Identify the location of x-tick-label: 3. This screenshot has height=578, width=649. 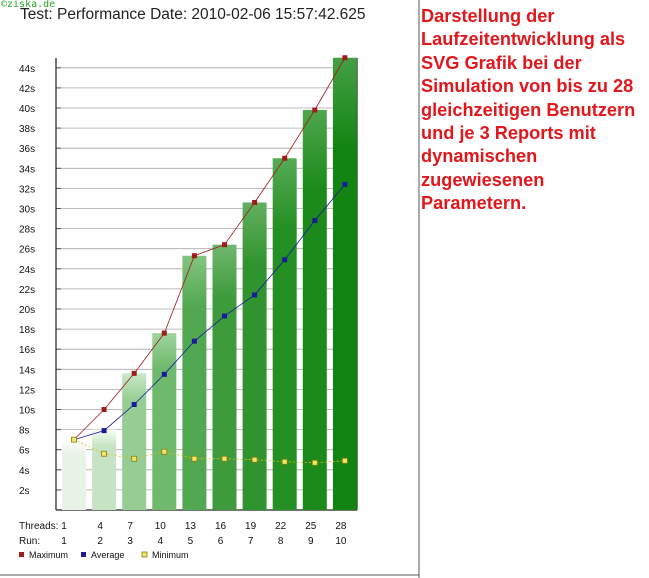
(130, 541).